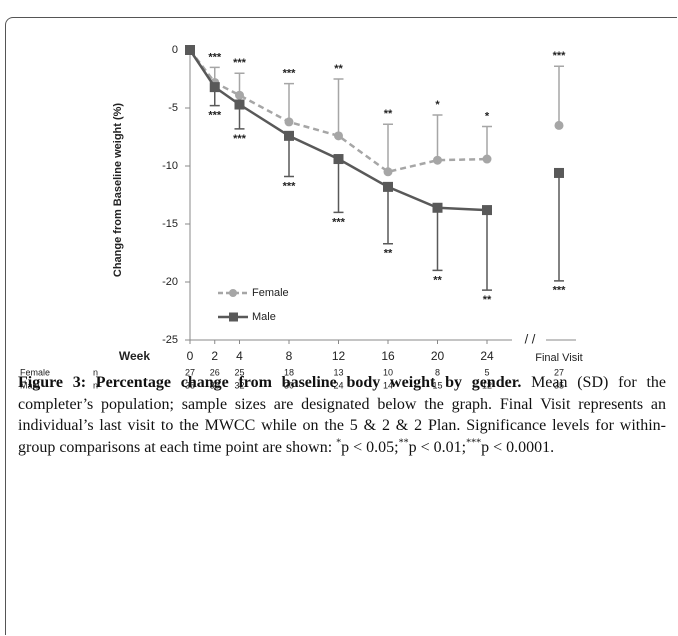  Describe the element at coordinates (170, 340) in the screenshot. I see `y-tick-label: -25` at that location.